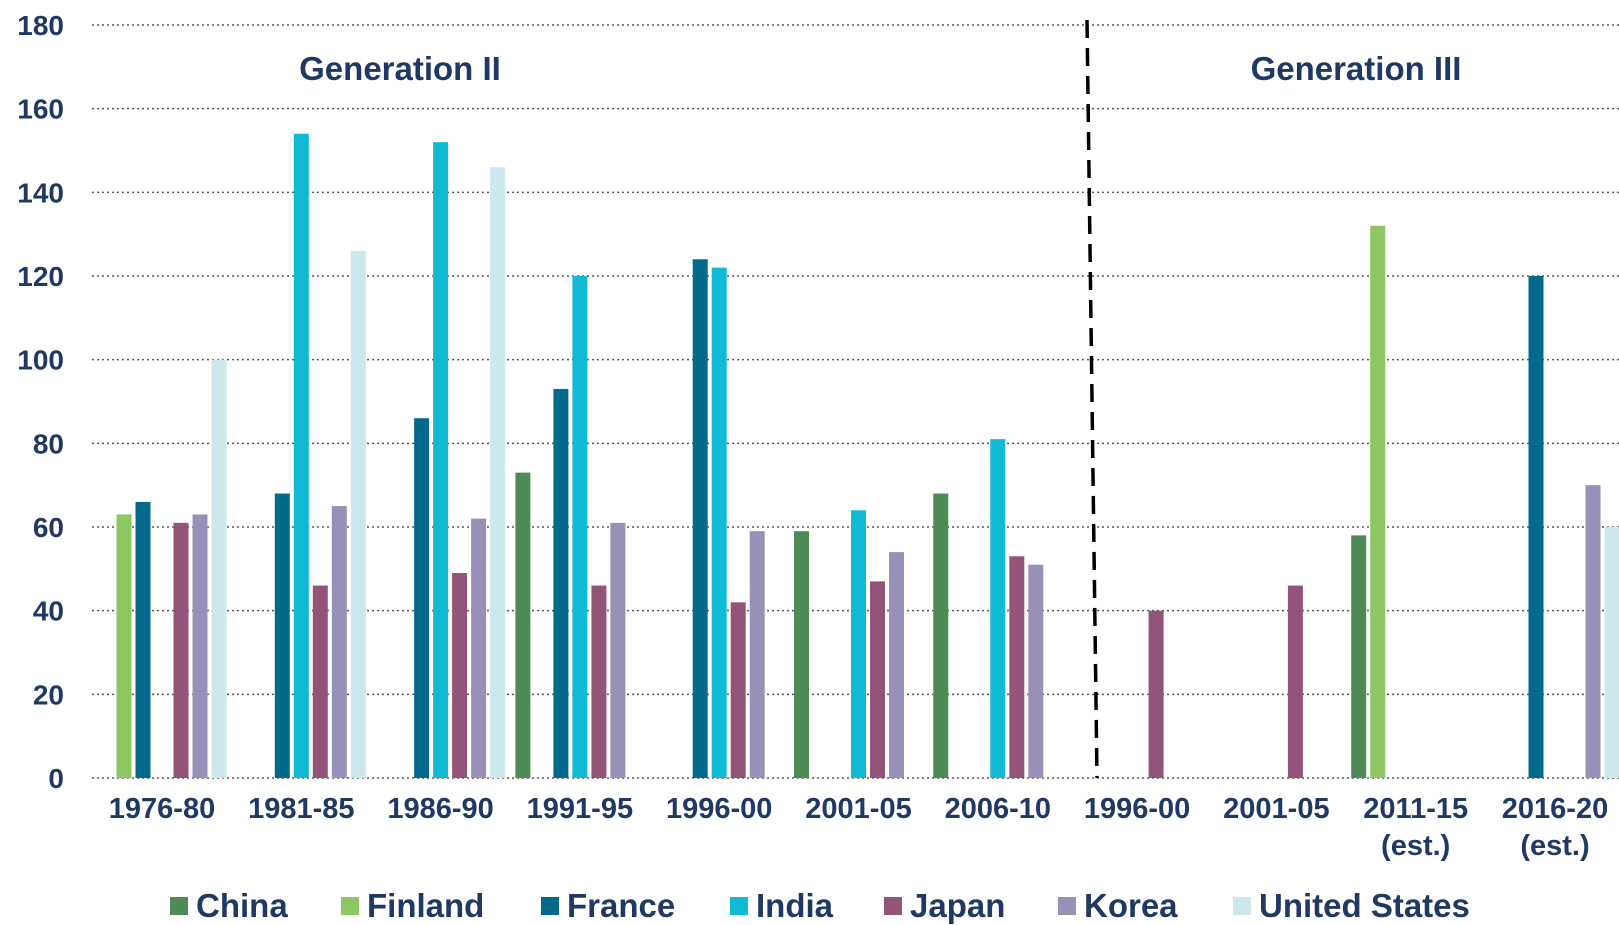 The height and width of the screenshot is (925, 1619). Describe the element at coordinates (1555, 809) in the screenshot. I see `x-tick-label: 2016-20` at that location.